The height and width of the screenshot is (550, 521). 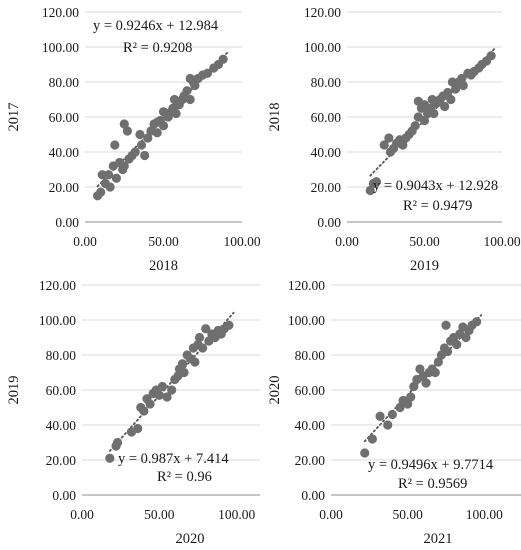 I want to click on y-axis-title: 2019, so click(x=14, y=390).